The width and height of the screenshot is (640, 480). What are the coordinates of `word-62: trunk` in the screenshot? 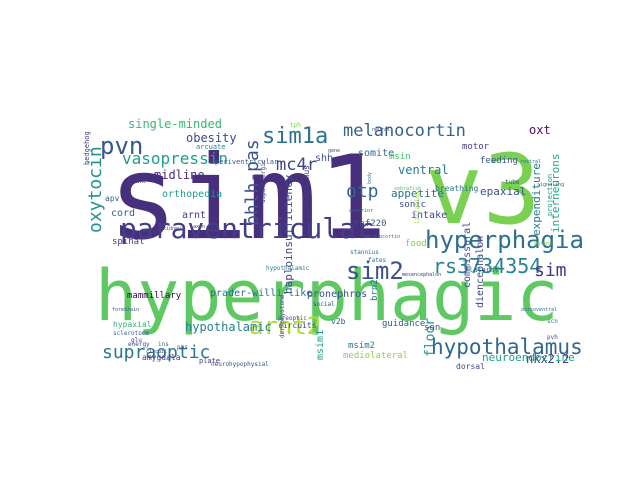 It's located at (136, 181).